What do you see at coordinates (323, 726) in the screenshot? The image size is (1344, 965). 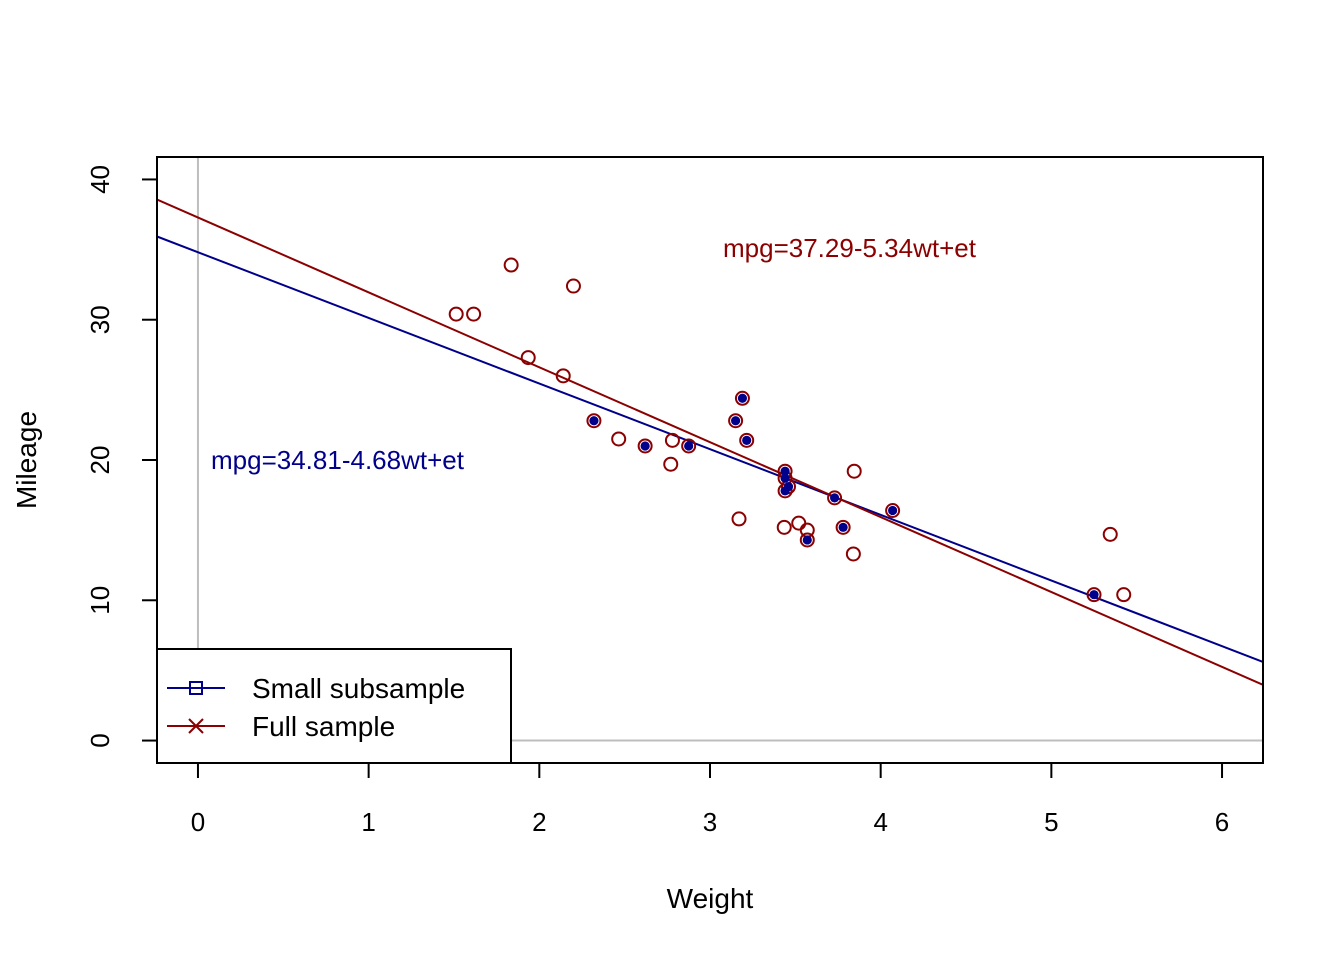 I see `legend-label: Full sample` at bounding box center [323, 726].